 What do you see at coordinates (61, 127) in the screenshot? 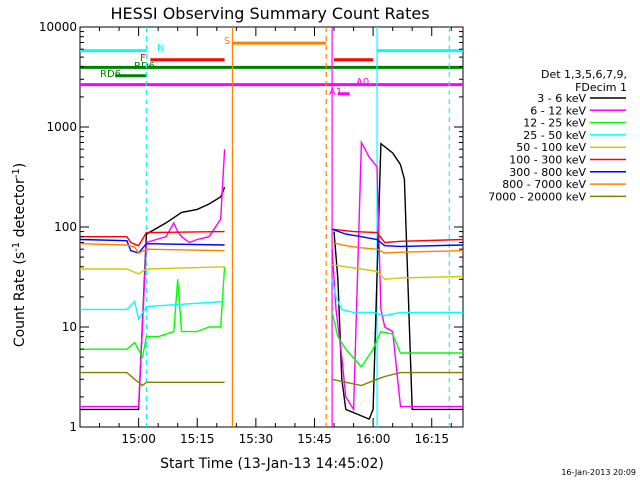
I see `y-tick-label: 1000` at bounding box center [61, 127].